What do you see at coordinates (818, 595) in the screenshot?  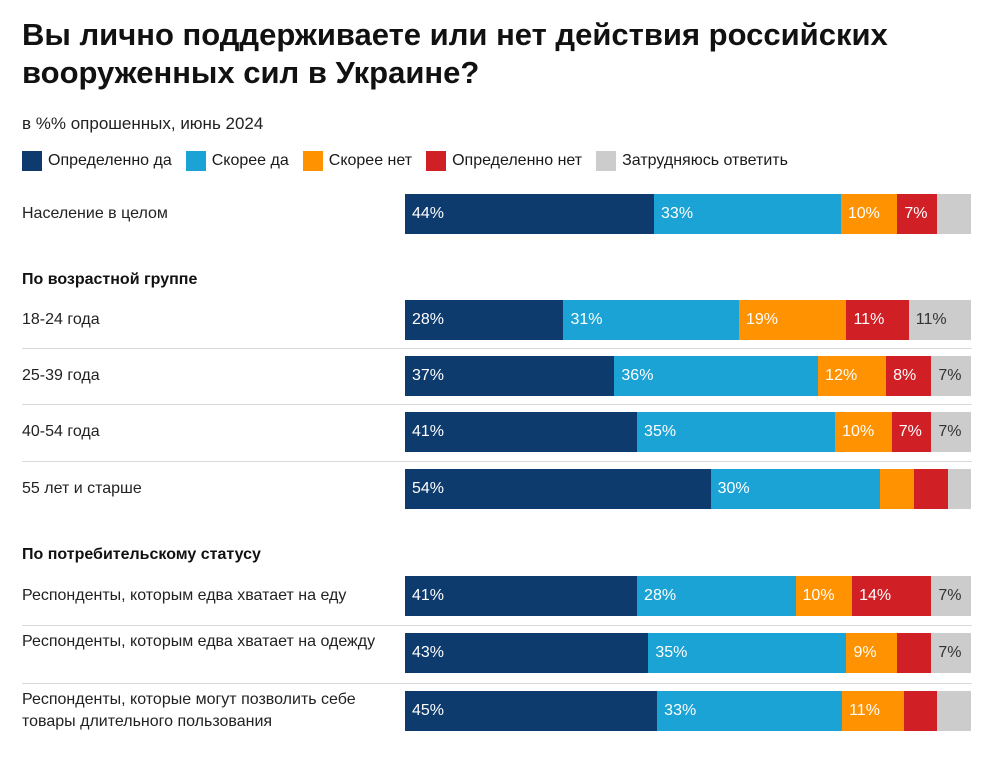 I see `data-label-rather-no-g2-r0: 10%` at bounding box center [818, 595].